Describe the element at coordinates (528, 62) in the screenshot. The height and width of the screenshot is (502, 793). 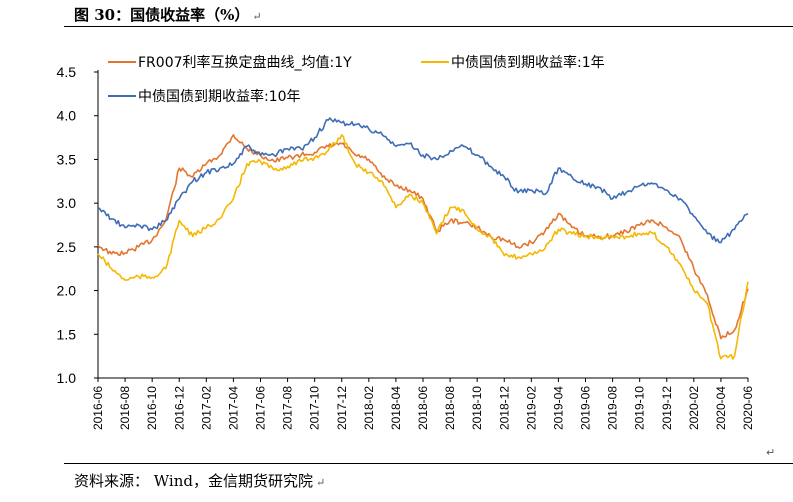
I see `legend-label-1: 中债国债到期收益率:1年` at that location.